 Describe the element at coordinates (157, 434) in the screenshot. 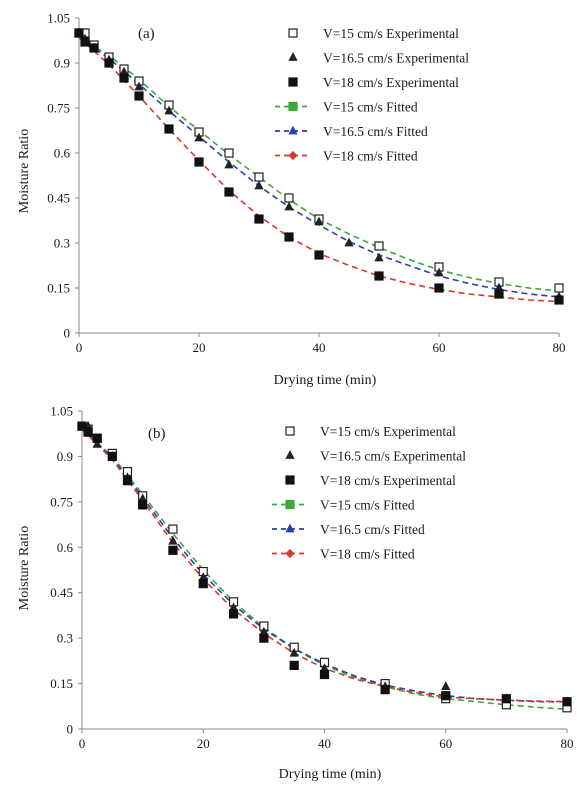

I see `panel-label-b: (b)` at that location.